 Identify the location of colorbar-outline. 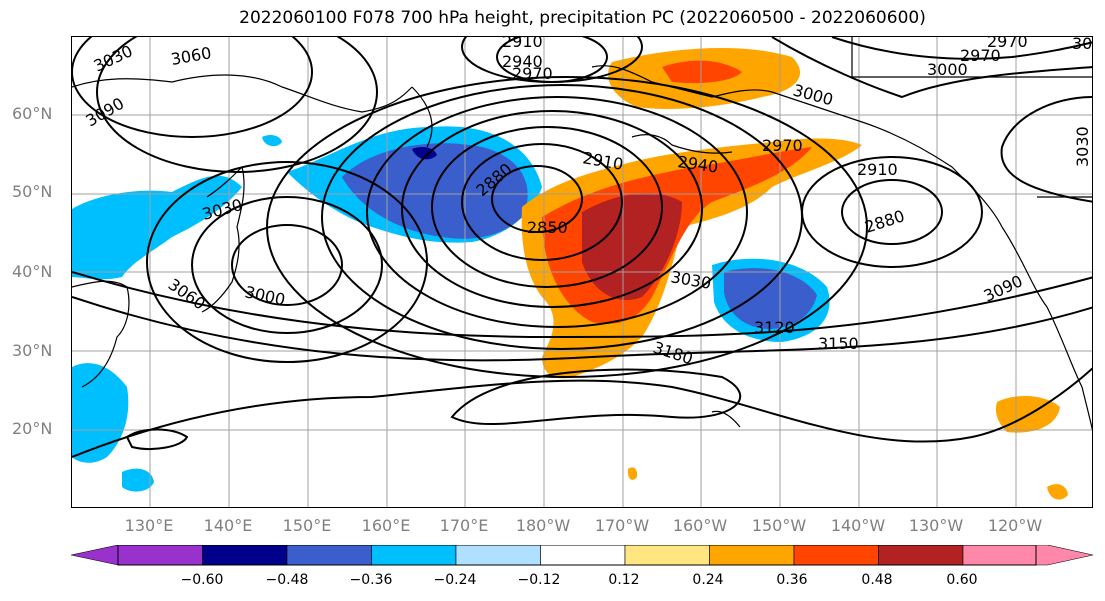
(577, 555).